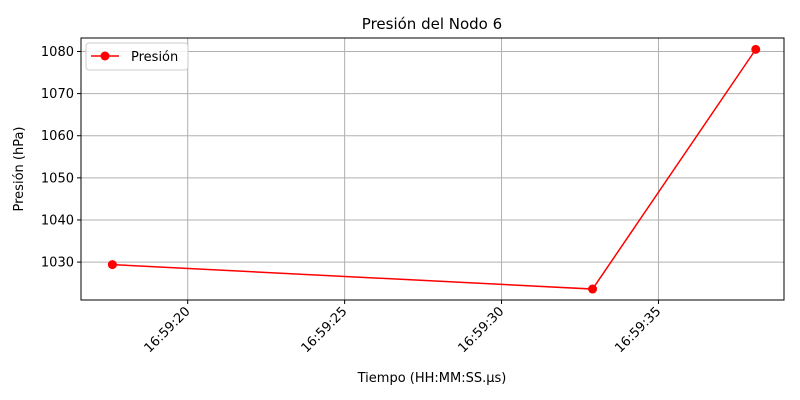 Image resolution: width=800 pixels, height=400 pixels. Describe the element at coordinates (57, 52) in the screenshot. I see `y-tick-label: 1080` at that location.